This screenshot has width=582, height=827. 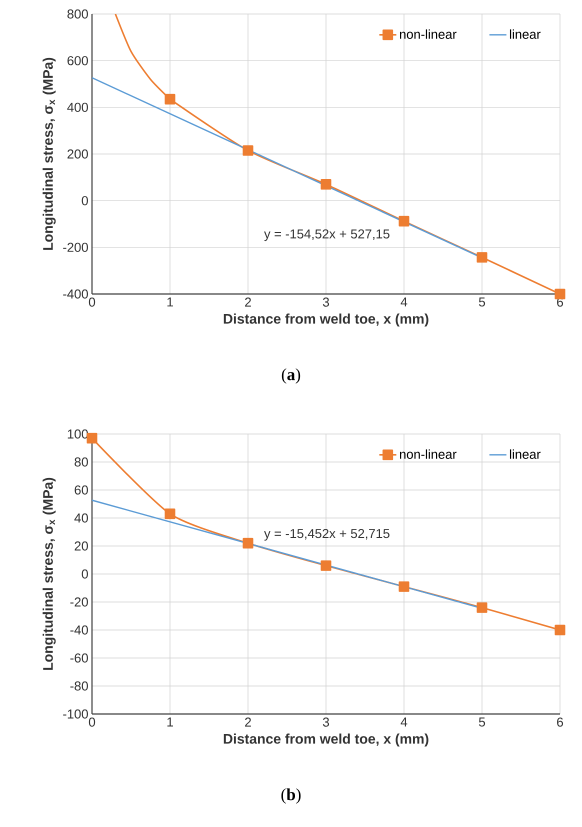 What do you see at coordinates (78, 61) in the screenshot?
I see `y-tick-label: 600` at bounding box center [78, 61].